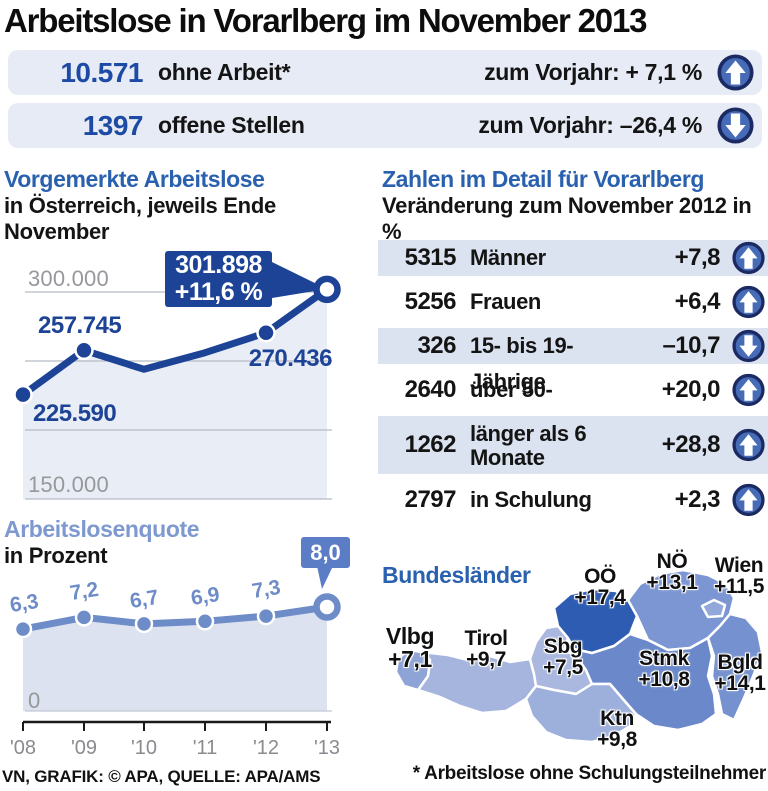 The image size is (768, 791). Describe the element at coordinates (75, 413) in the screenshot. I see `chart1-point-label-2008: 225.590` at that location.